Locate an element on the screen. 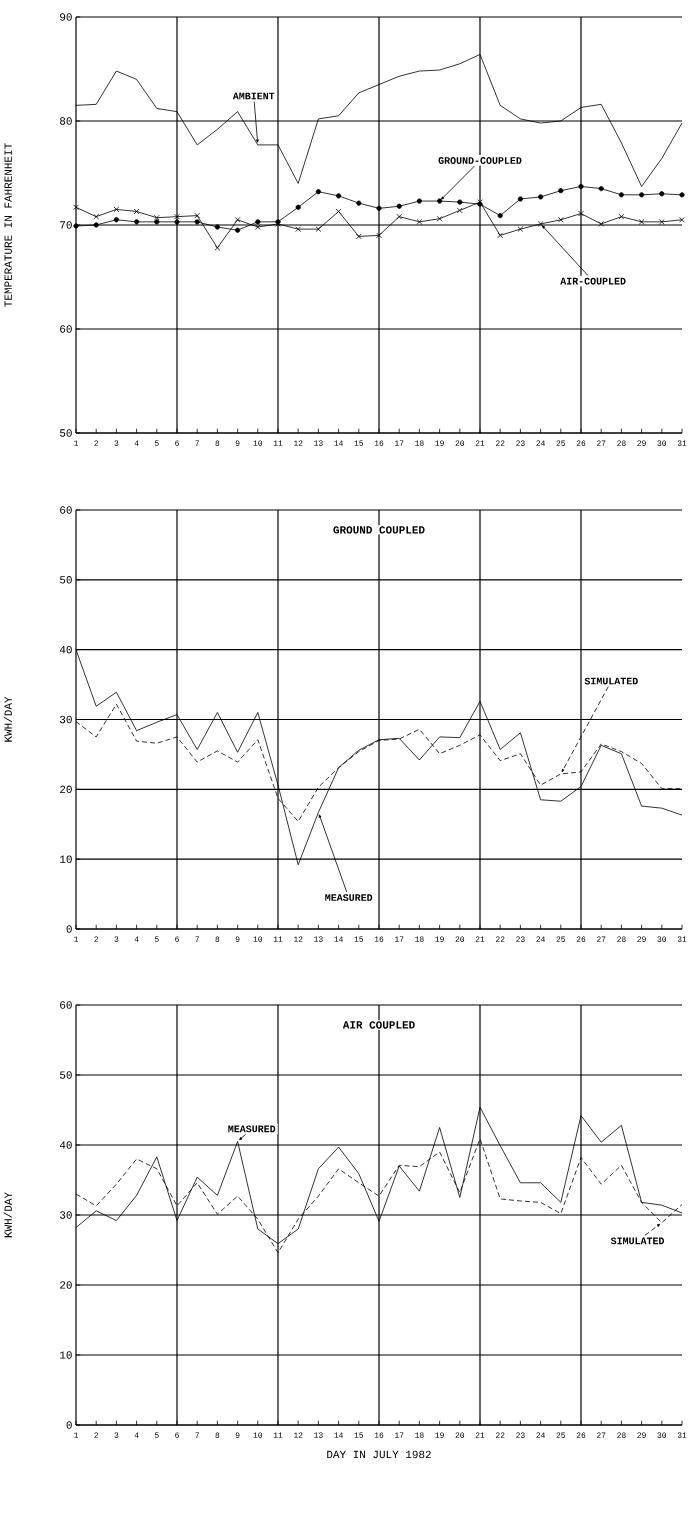 The width and height of the screenshot is (700, 1521). y-axis-title: TEMPERATURE IN FAHRENHEIT is located at coordinates (8, 225).